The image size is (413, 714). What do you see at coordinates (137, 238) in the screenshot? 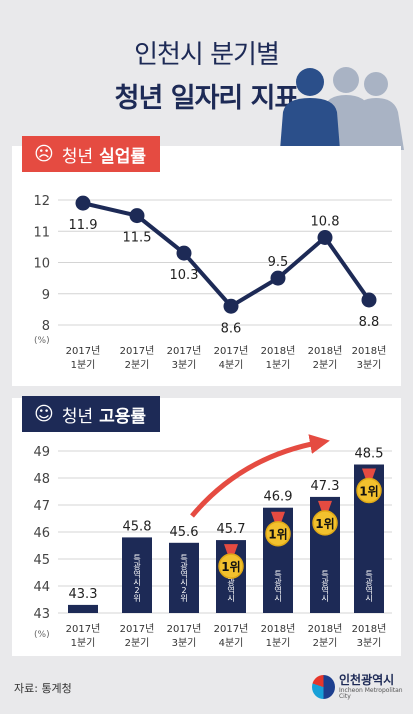
I see `data-label: 11.5` at bounding box center [137, 238].